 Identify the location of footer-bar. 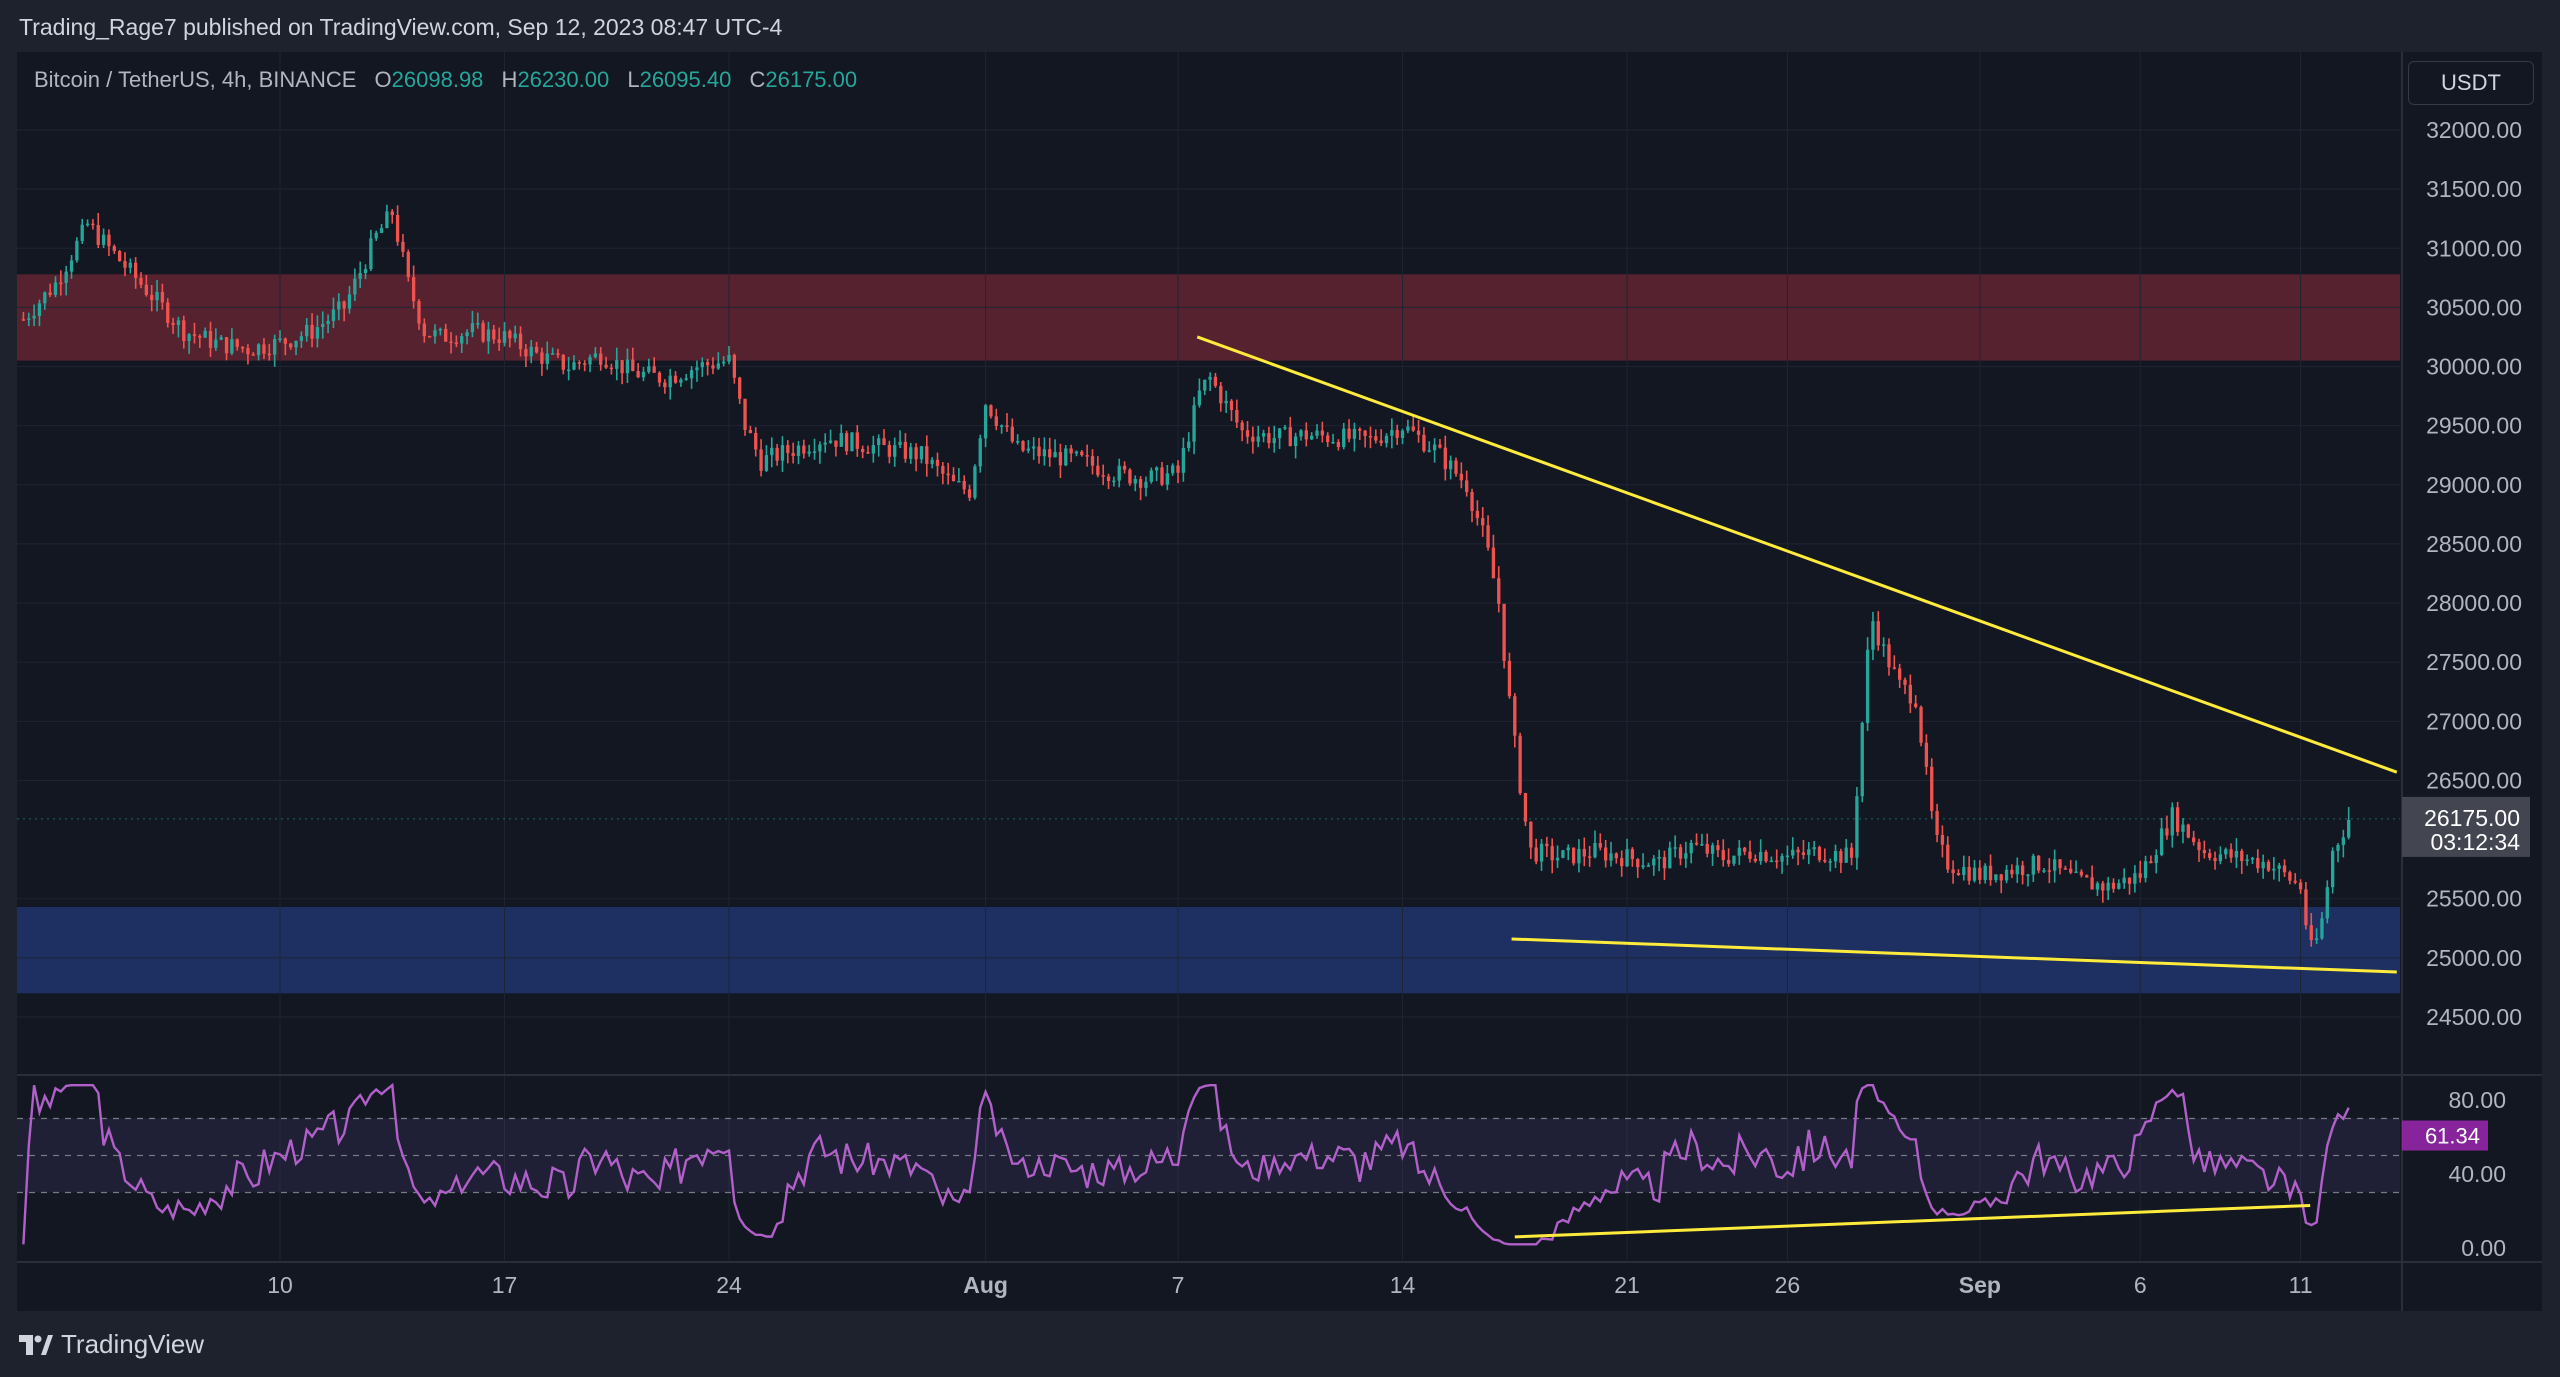
(1280, 1344).